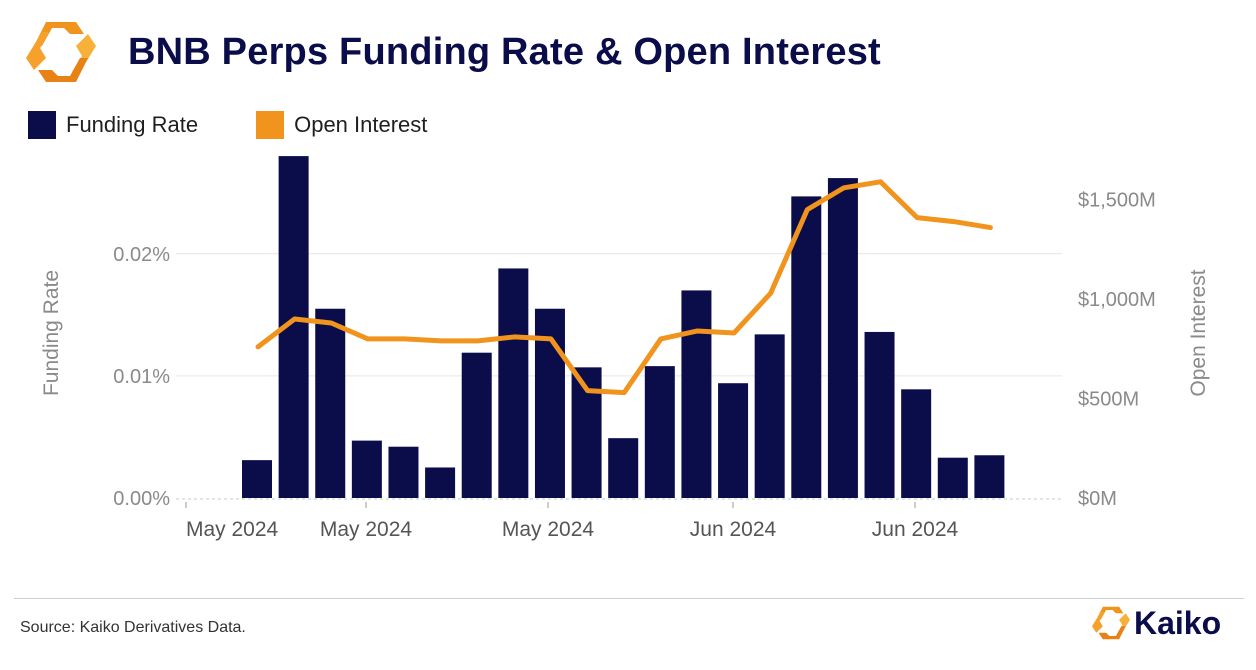 This screenshot has width=1256, height=670. I want to click on y-left-tick-label: 0.00%, so click(141, 499).